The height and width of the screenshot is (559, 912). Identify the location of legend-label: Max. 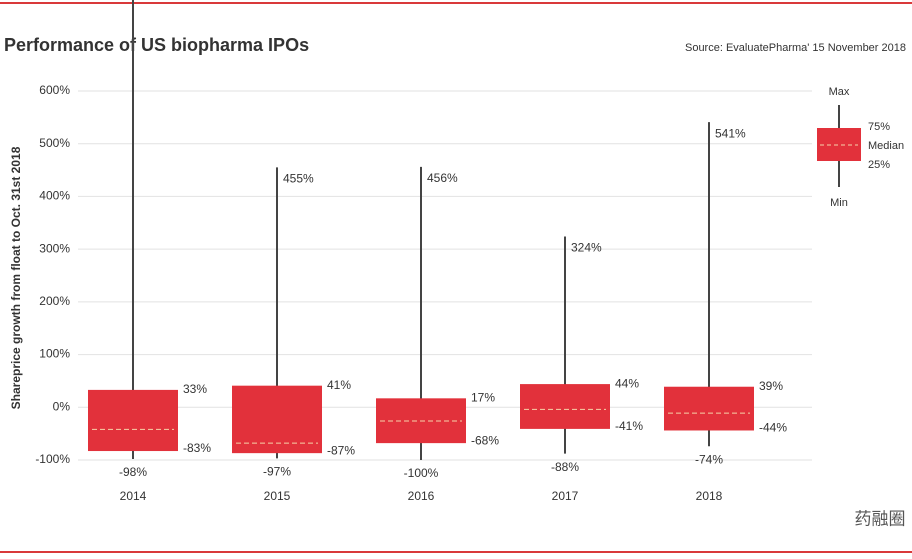
(839, 92).